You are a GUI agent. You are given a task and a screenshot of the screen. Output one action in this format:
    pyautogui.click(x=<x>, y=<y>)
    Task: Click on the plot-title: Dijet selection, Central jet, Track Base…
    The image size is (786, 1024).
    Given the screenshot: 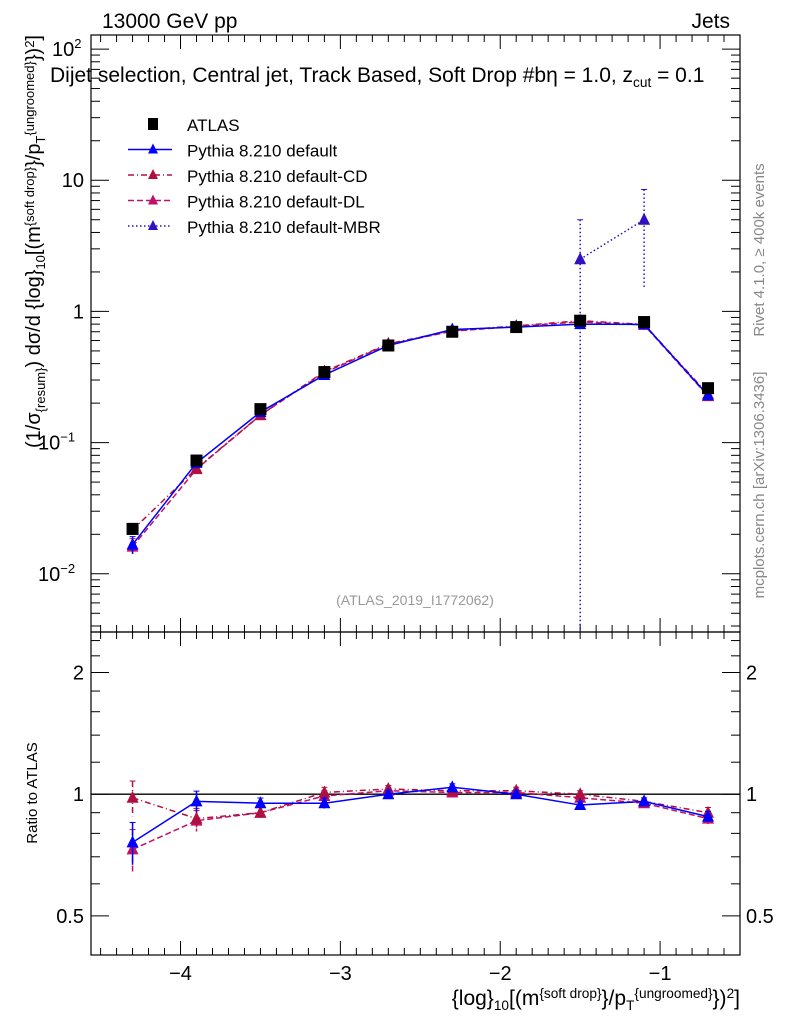 What is the action you would take?
    pyautogui.click(x=377, y=77)
    